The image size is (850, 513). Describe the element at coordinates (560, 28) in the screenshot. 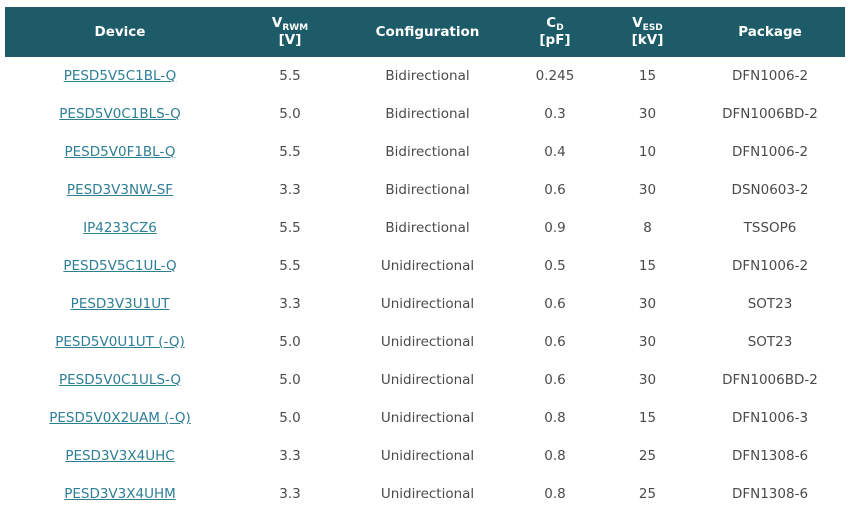

I see `column-header-cd-subscript: D` at that location.